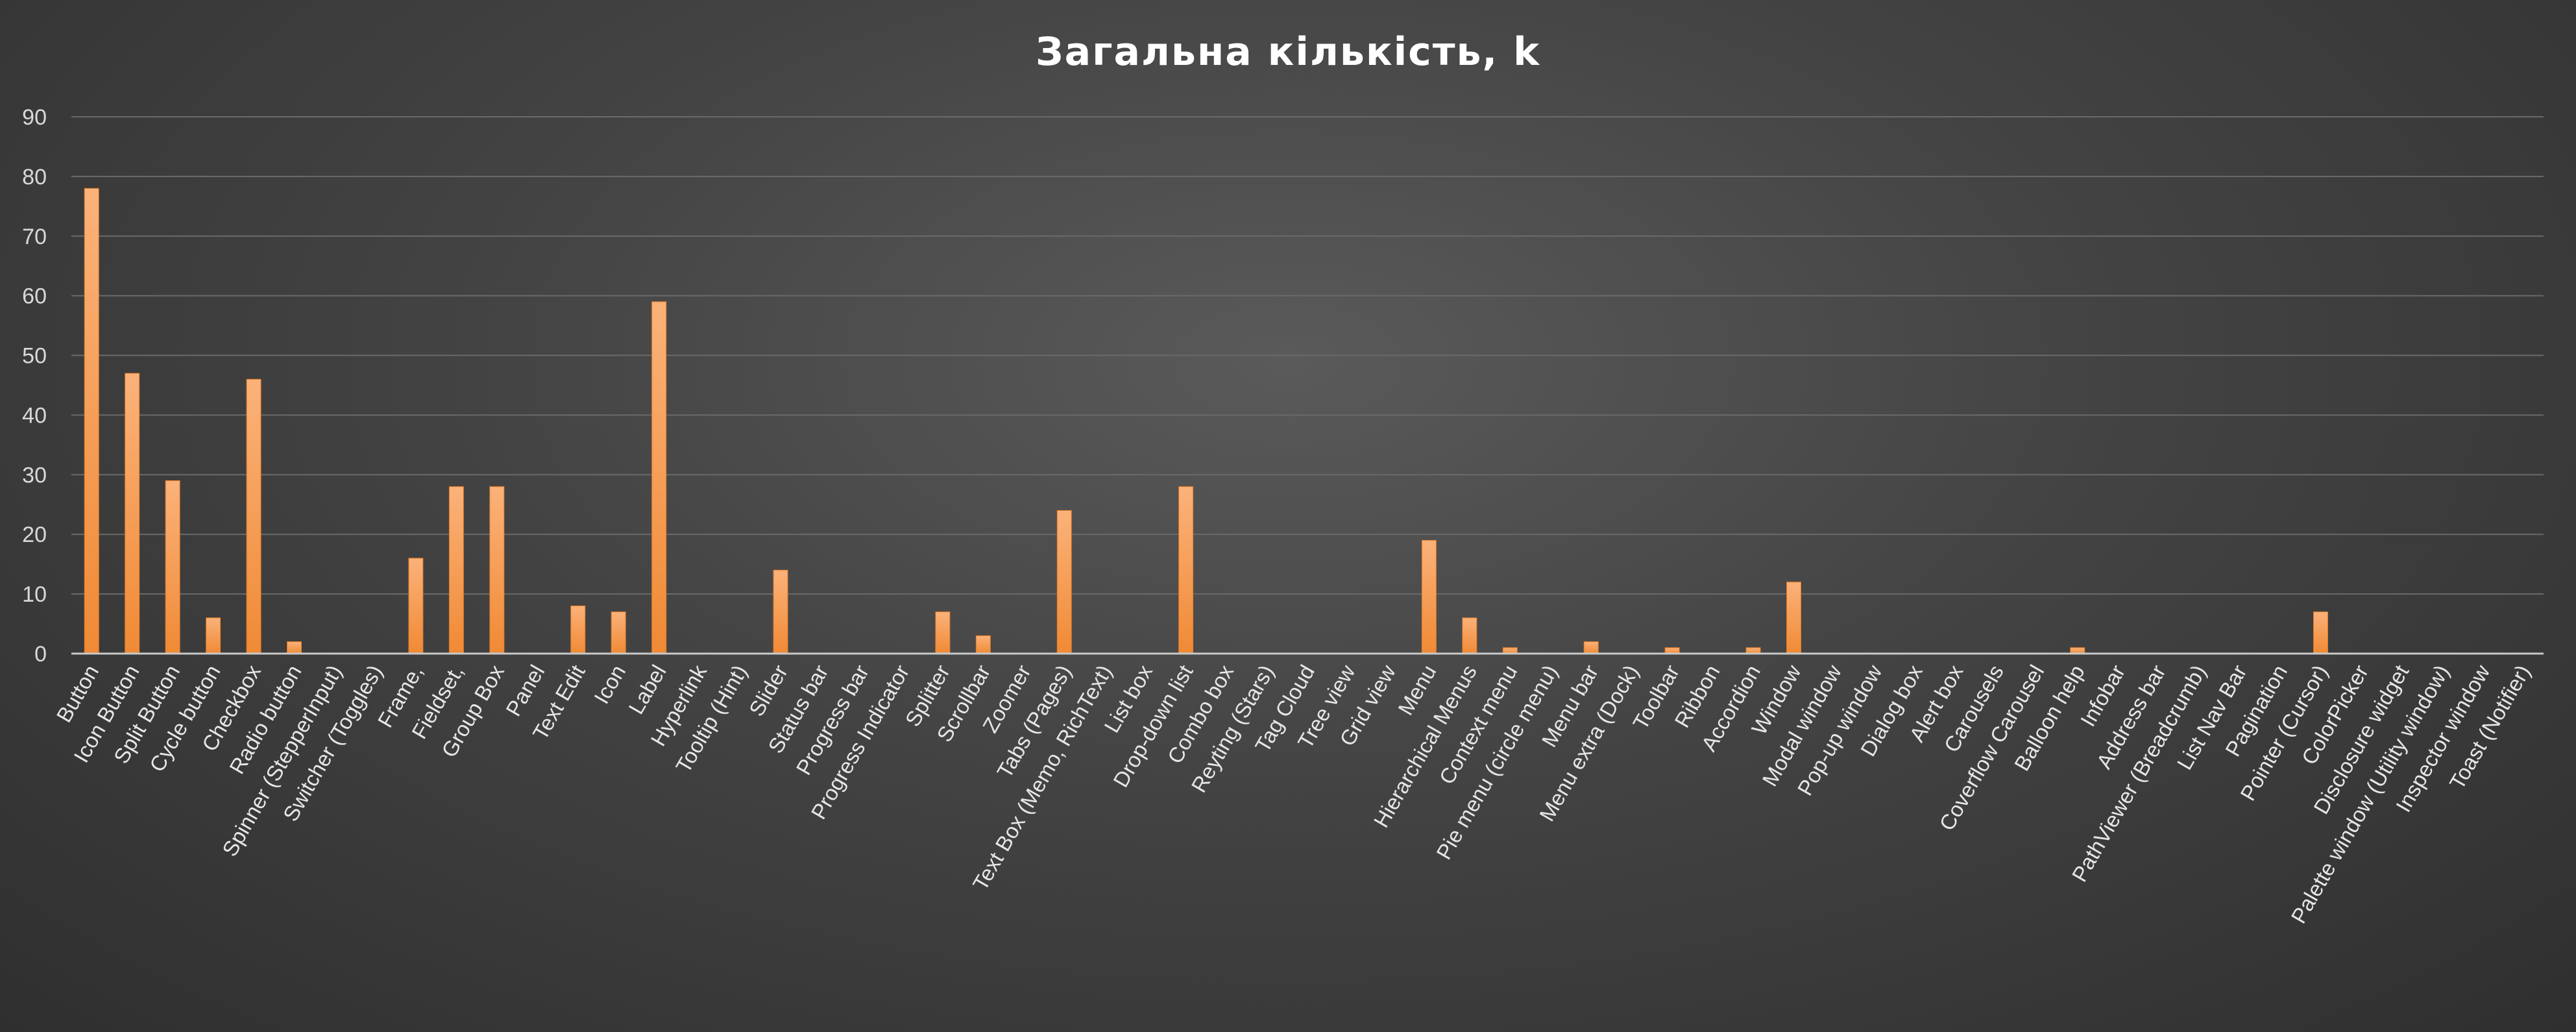  I want to click on y-tick-label: 20, so click(34, 534).